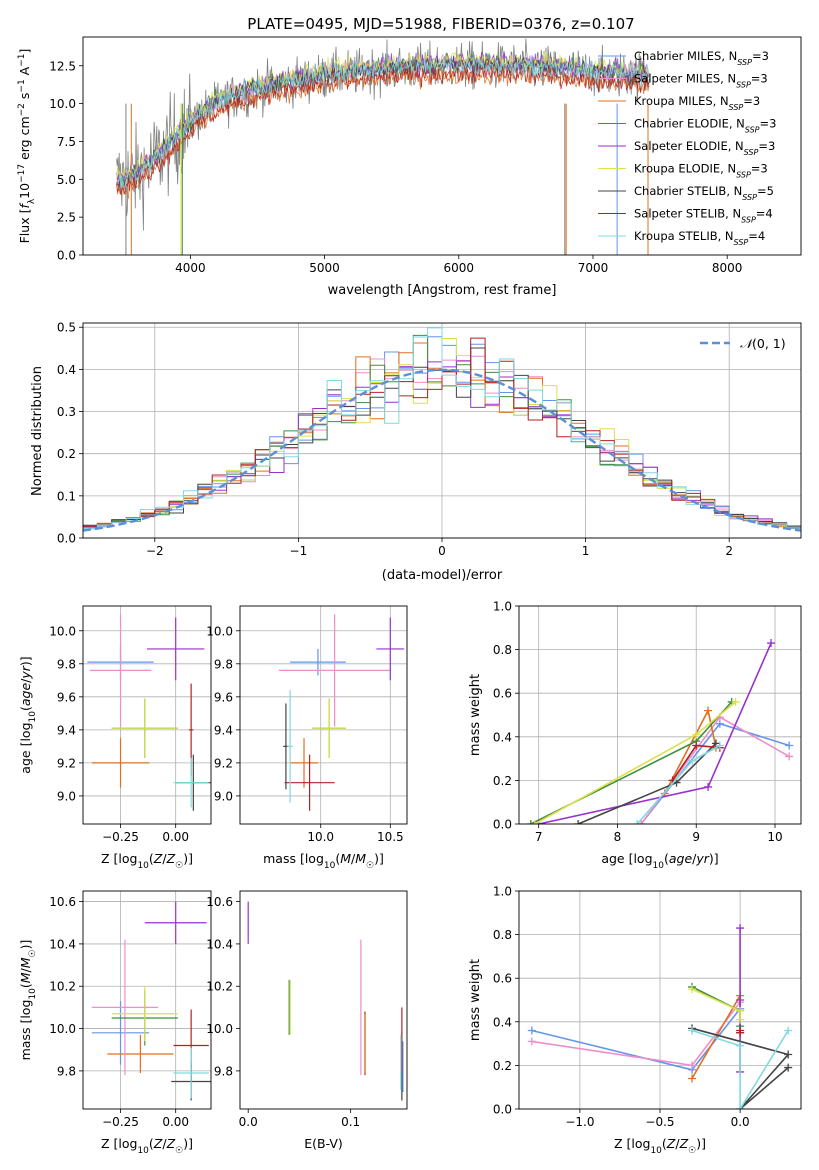  I want to click on y-axis-label: Flux [fλ10−17 erg cm−2 s−1 A−1], so click(27, 146).